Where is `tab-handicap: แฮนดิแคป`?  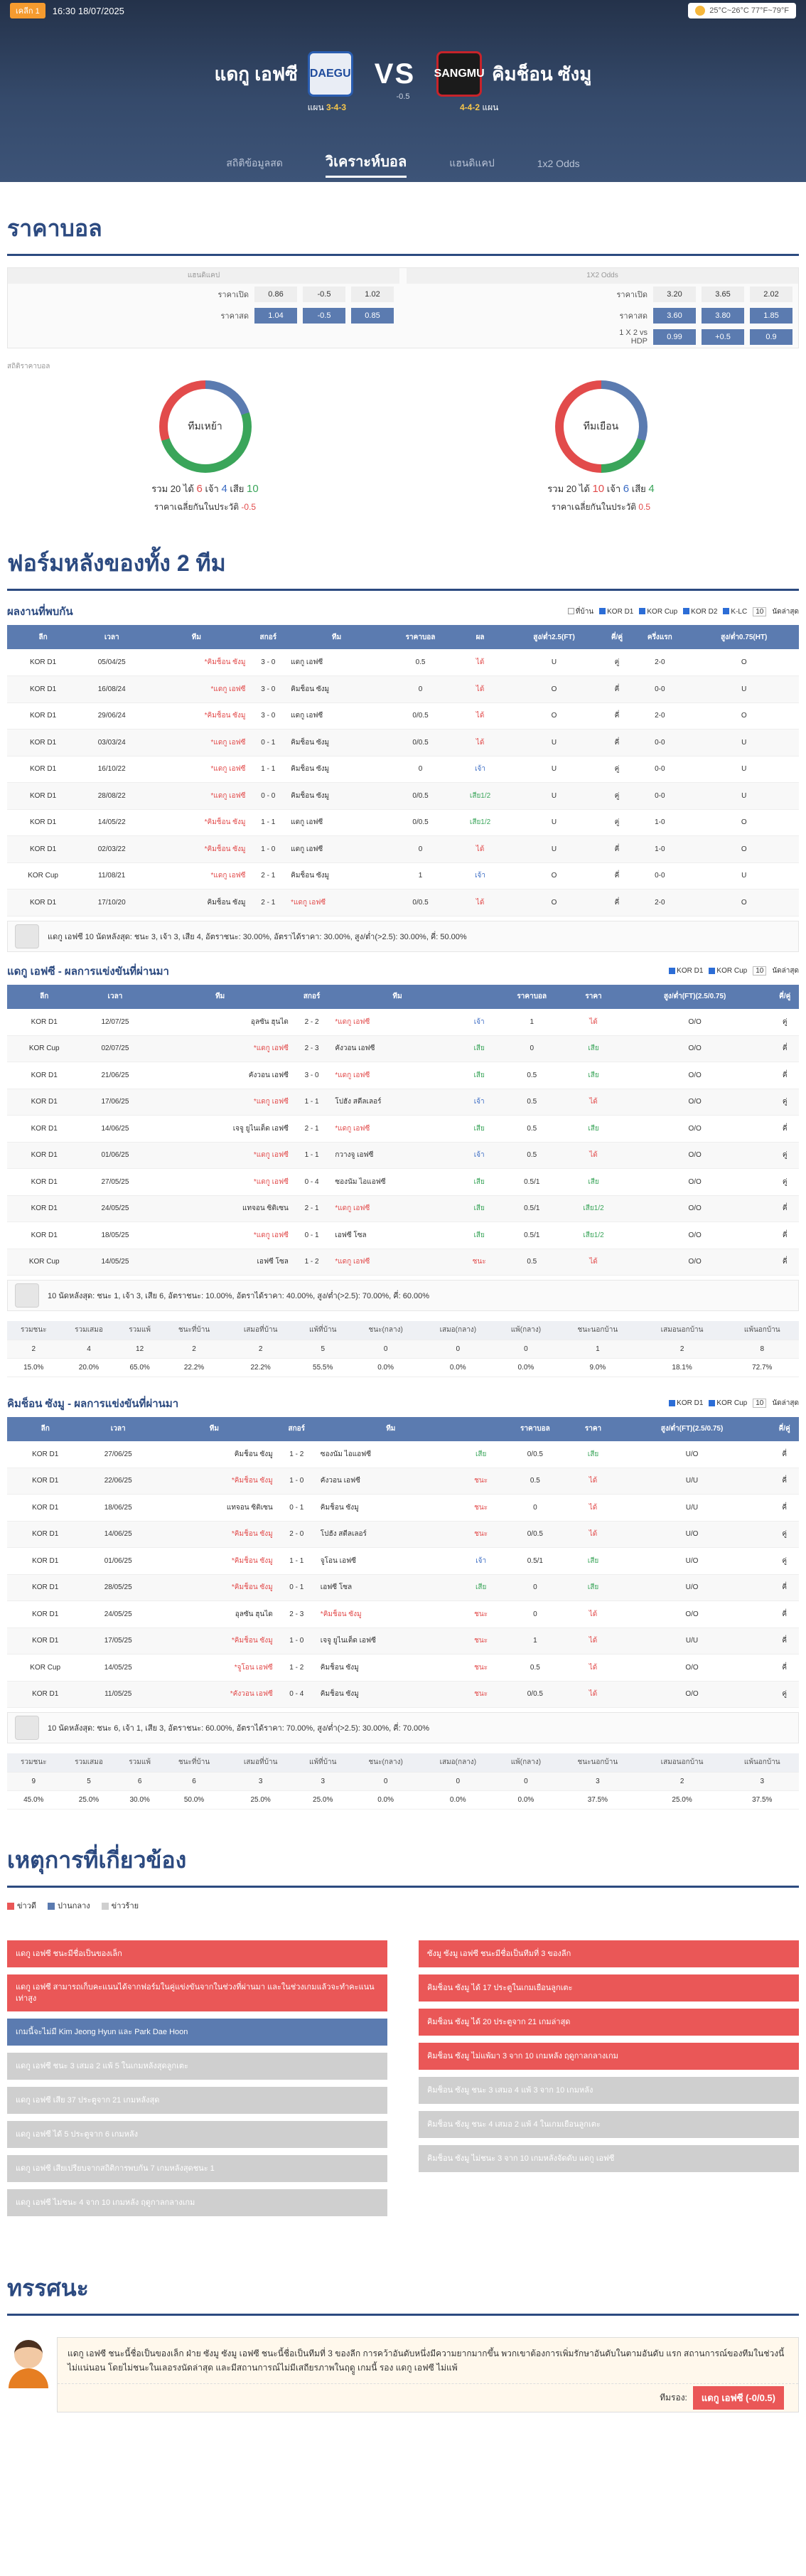
tab-handicap: แฮนดิแคป is located at coordinates (472, 163).